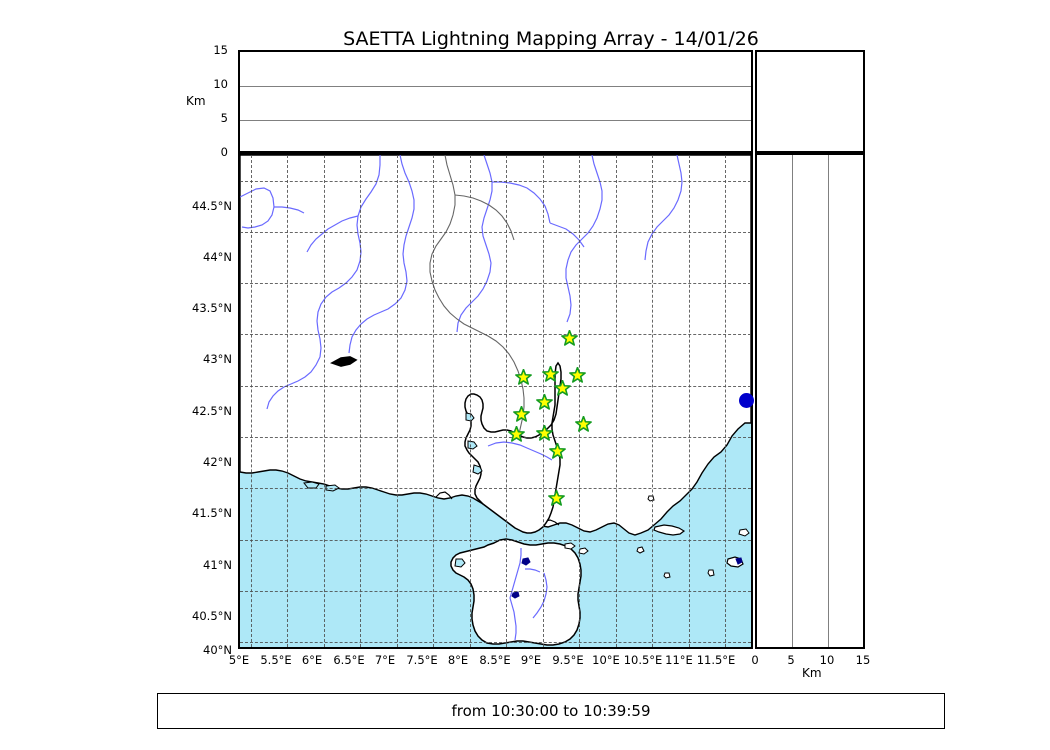 The width and height of the screenshot is (1050, 750). Describe the element at coordinates (711, 573) in the screenshot. I see `montecristo-island` at that location.